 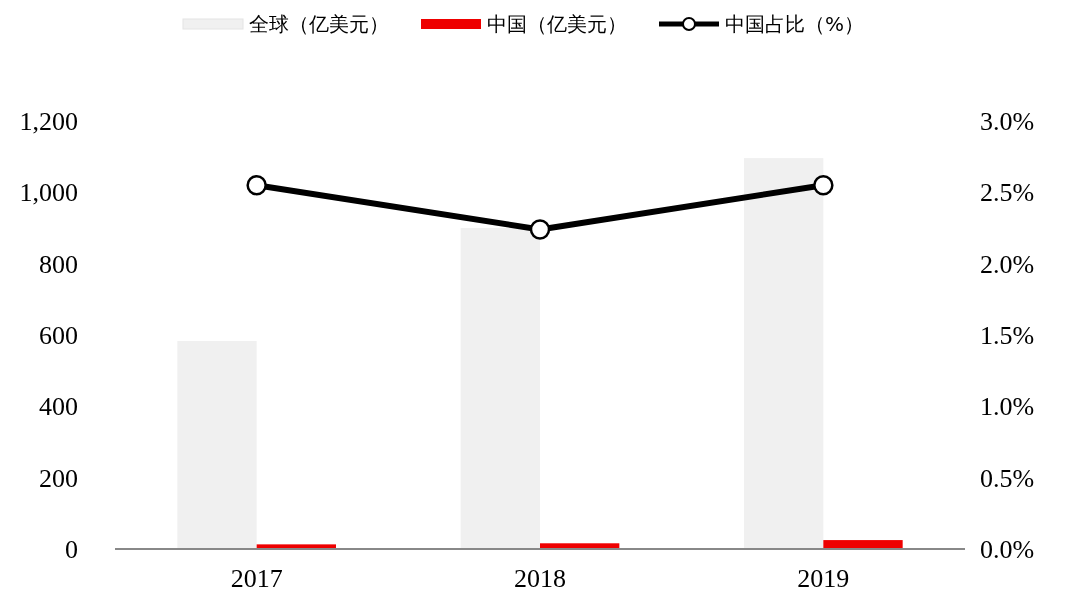 What do you see at coordinates (1007, 193) in the screenshot?
I see `y2-tick-label: 2.5%` at bounding box center [1007, 193].